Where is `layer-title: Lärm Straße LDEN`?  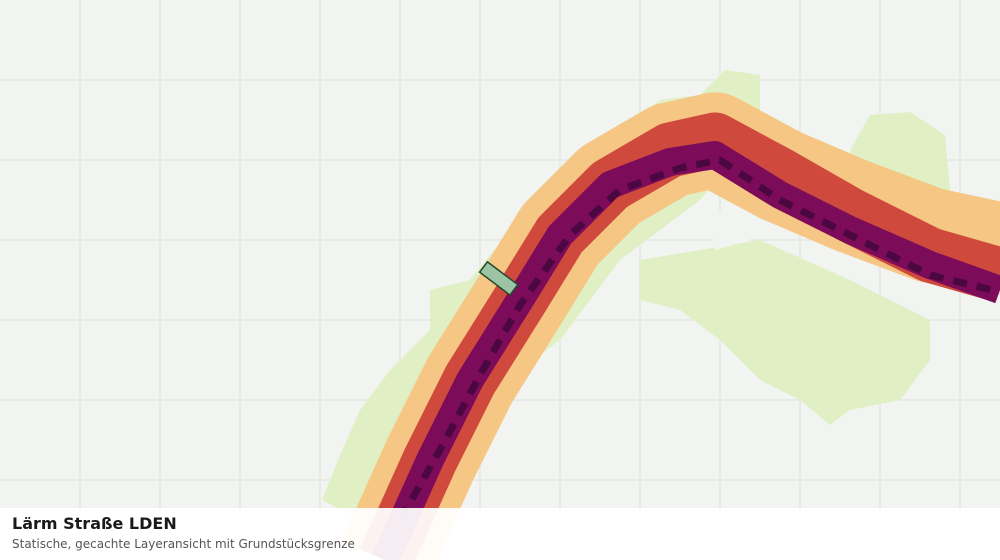 layer-title: Lärm Straße LDEN is located at coordinates (94, 523).